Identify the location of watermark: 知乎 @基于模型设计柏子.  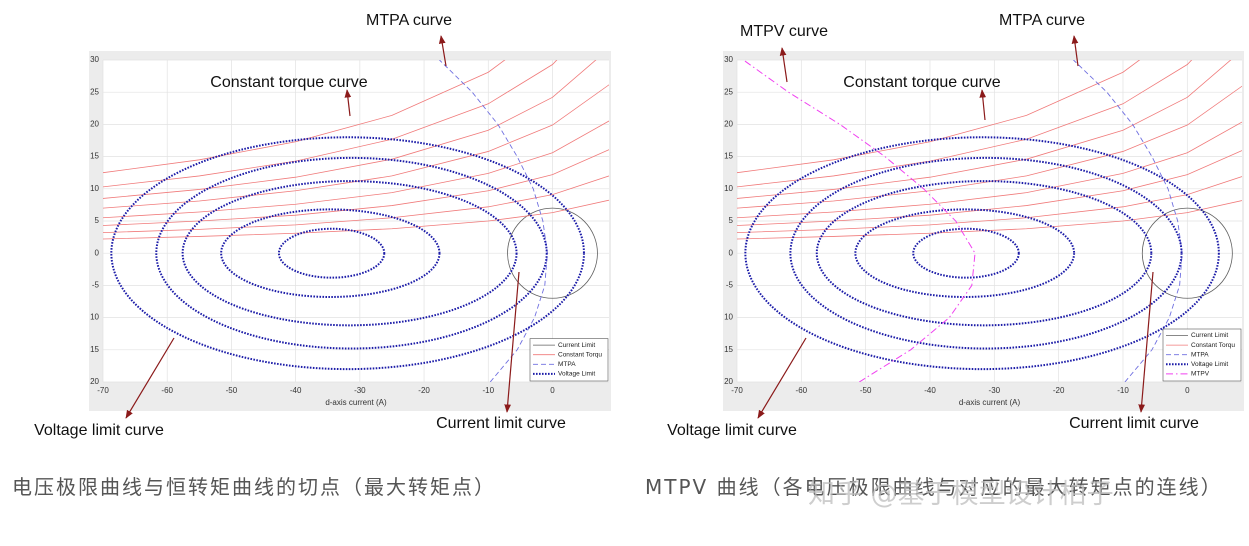
(961, 494).